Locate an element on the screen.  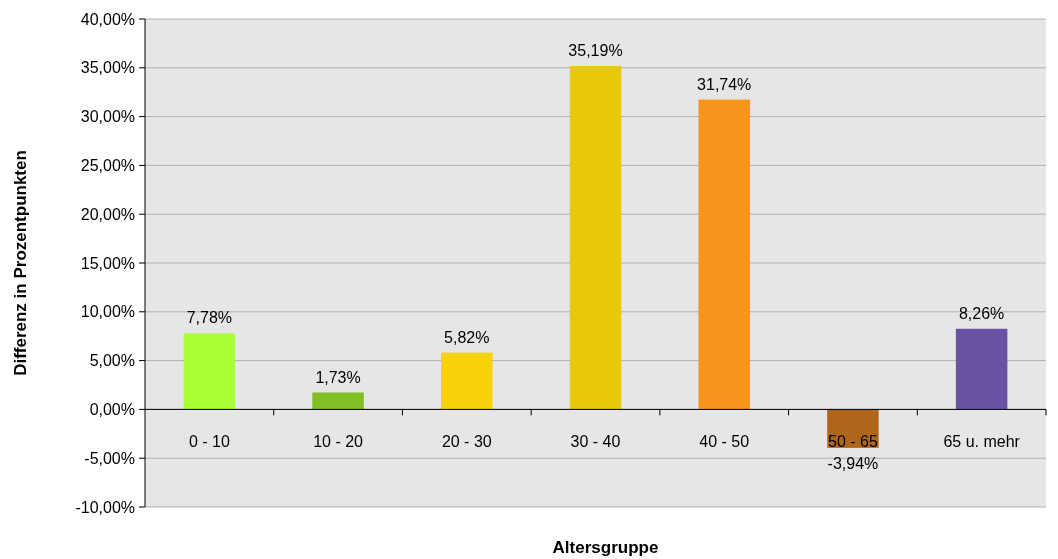
y-tick-label: 20,00% is located at coordinates (107, 214).